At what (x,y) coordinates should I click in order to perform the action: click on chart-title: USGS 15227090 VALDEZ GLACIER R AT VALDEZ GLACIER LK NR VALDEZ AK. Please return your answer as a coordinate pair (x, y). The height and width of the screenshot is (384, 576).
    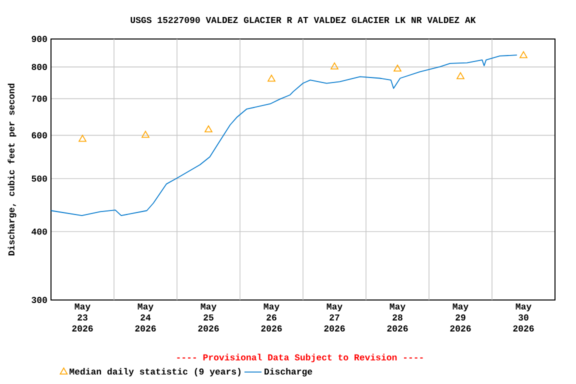
    Looking at the image, I should click on (303, 20).